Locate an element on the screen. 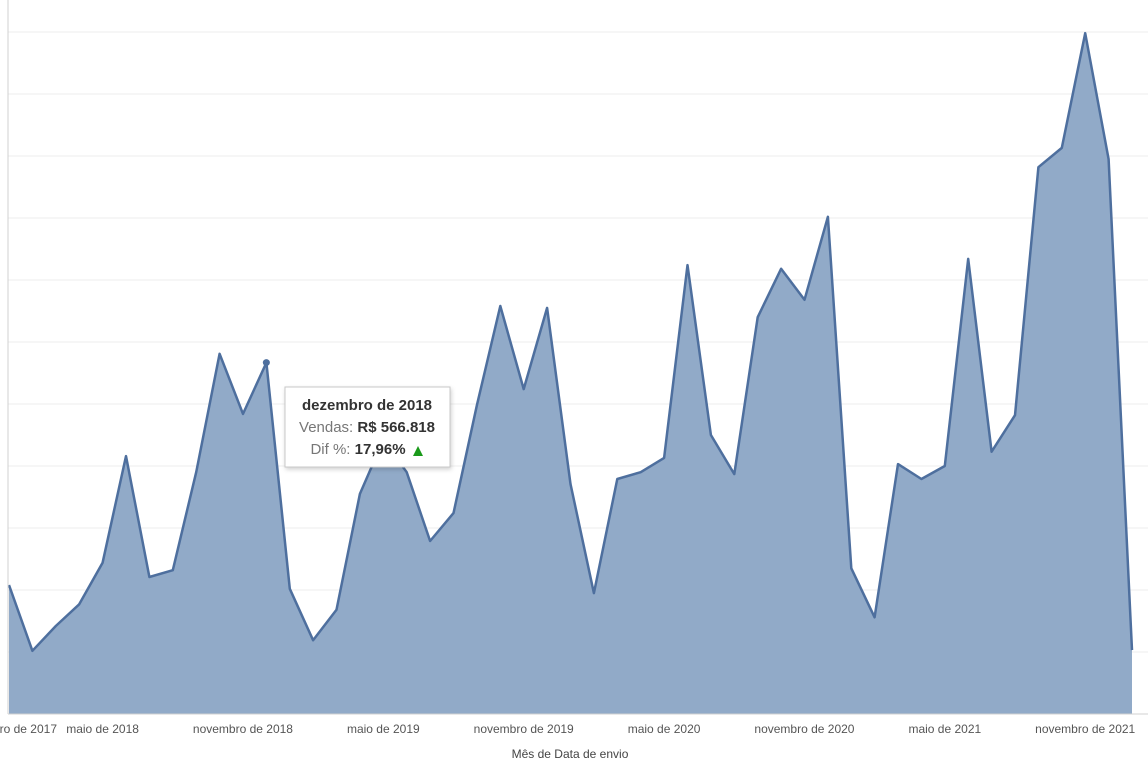 Image resolution: width=1148 pixels, height=768 pixels. tooltip-label: Vendas: is located at coordinates (326, 427).